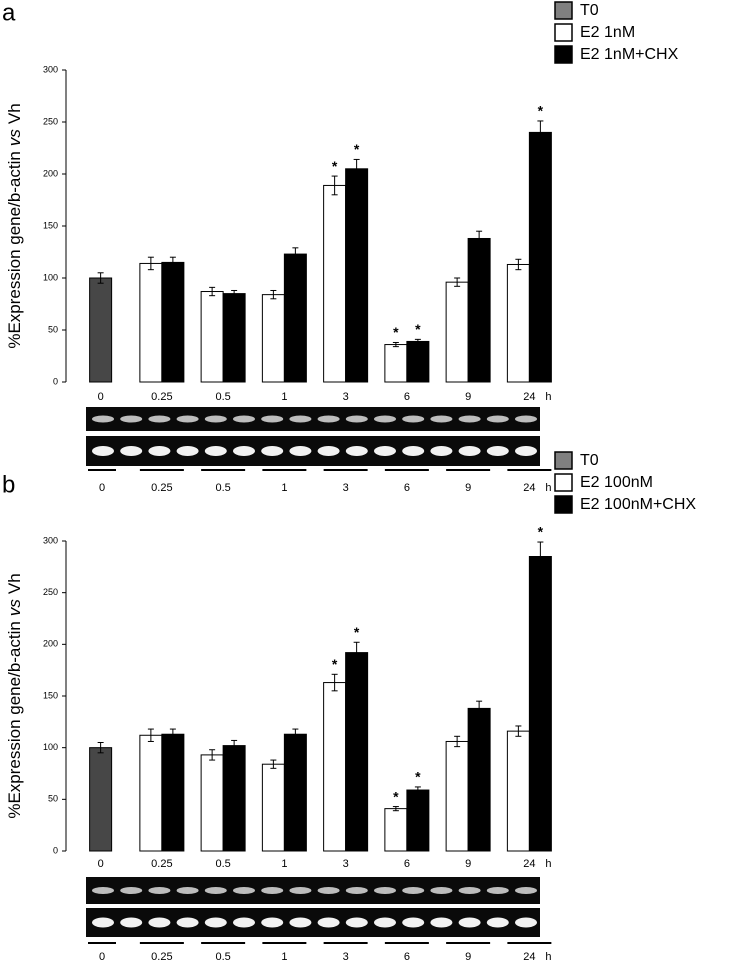 This screenshot has width=742, height=962. What do you see at coordinates (50, 225) in the screenshot?
I see `y-tick-label: 150` at bounding box center [50, 225].